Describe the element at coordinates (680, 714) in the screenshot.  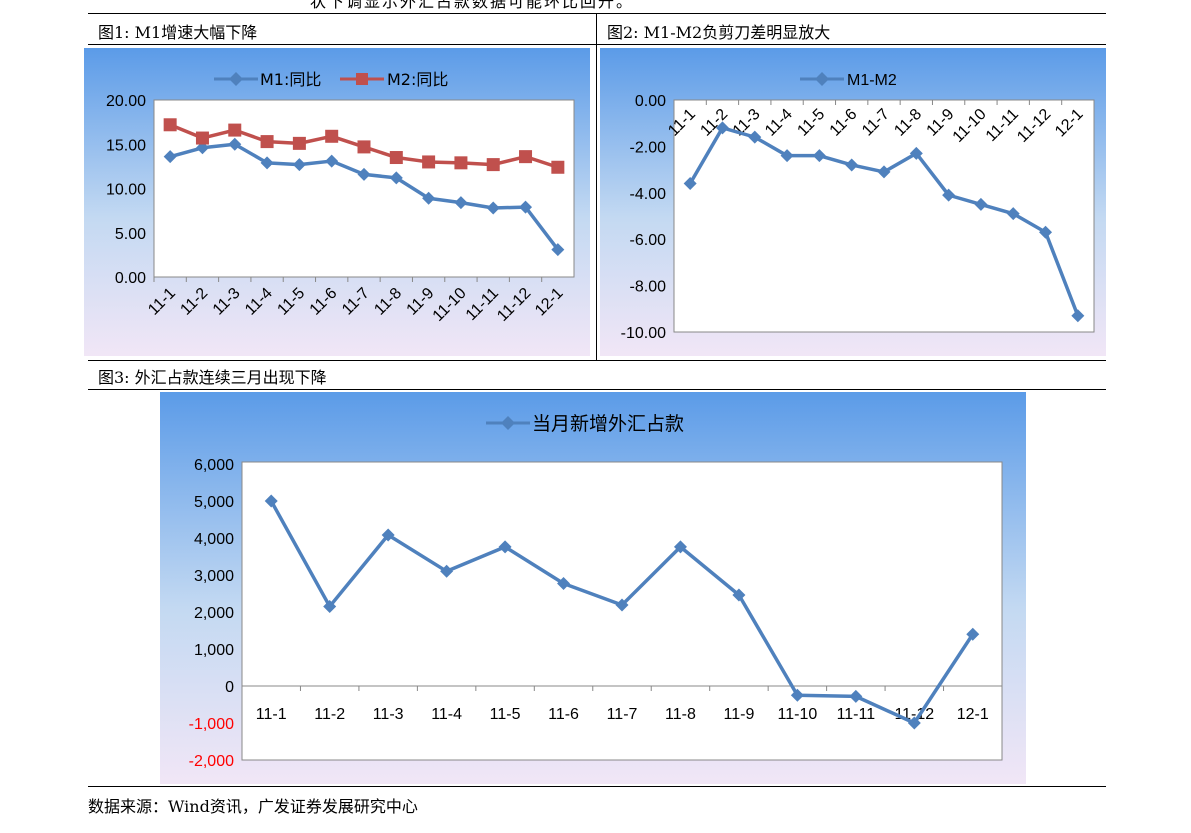
I see `x-tick-label: 11-8` at that location.